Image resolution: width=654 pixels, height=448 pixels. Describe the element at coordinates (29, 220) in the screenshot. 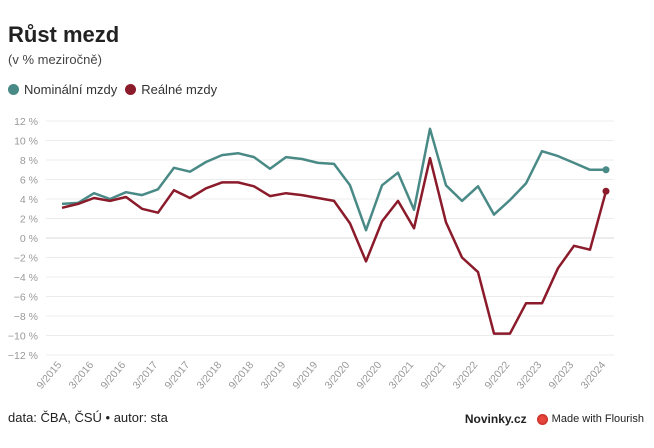

I see `y-tick-label: 2 %` at that location.